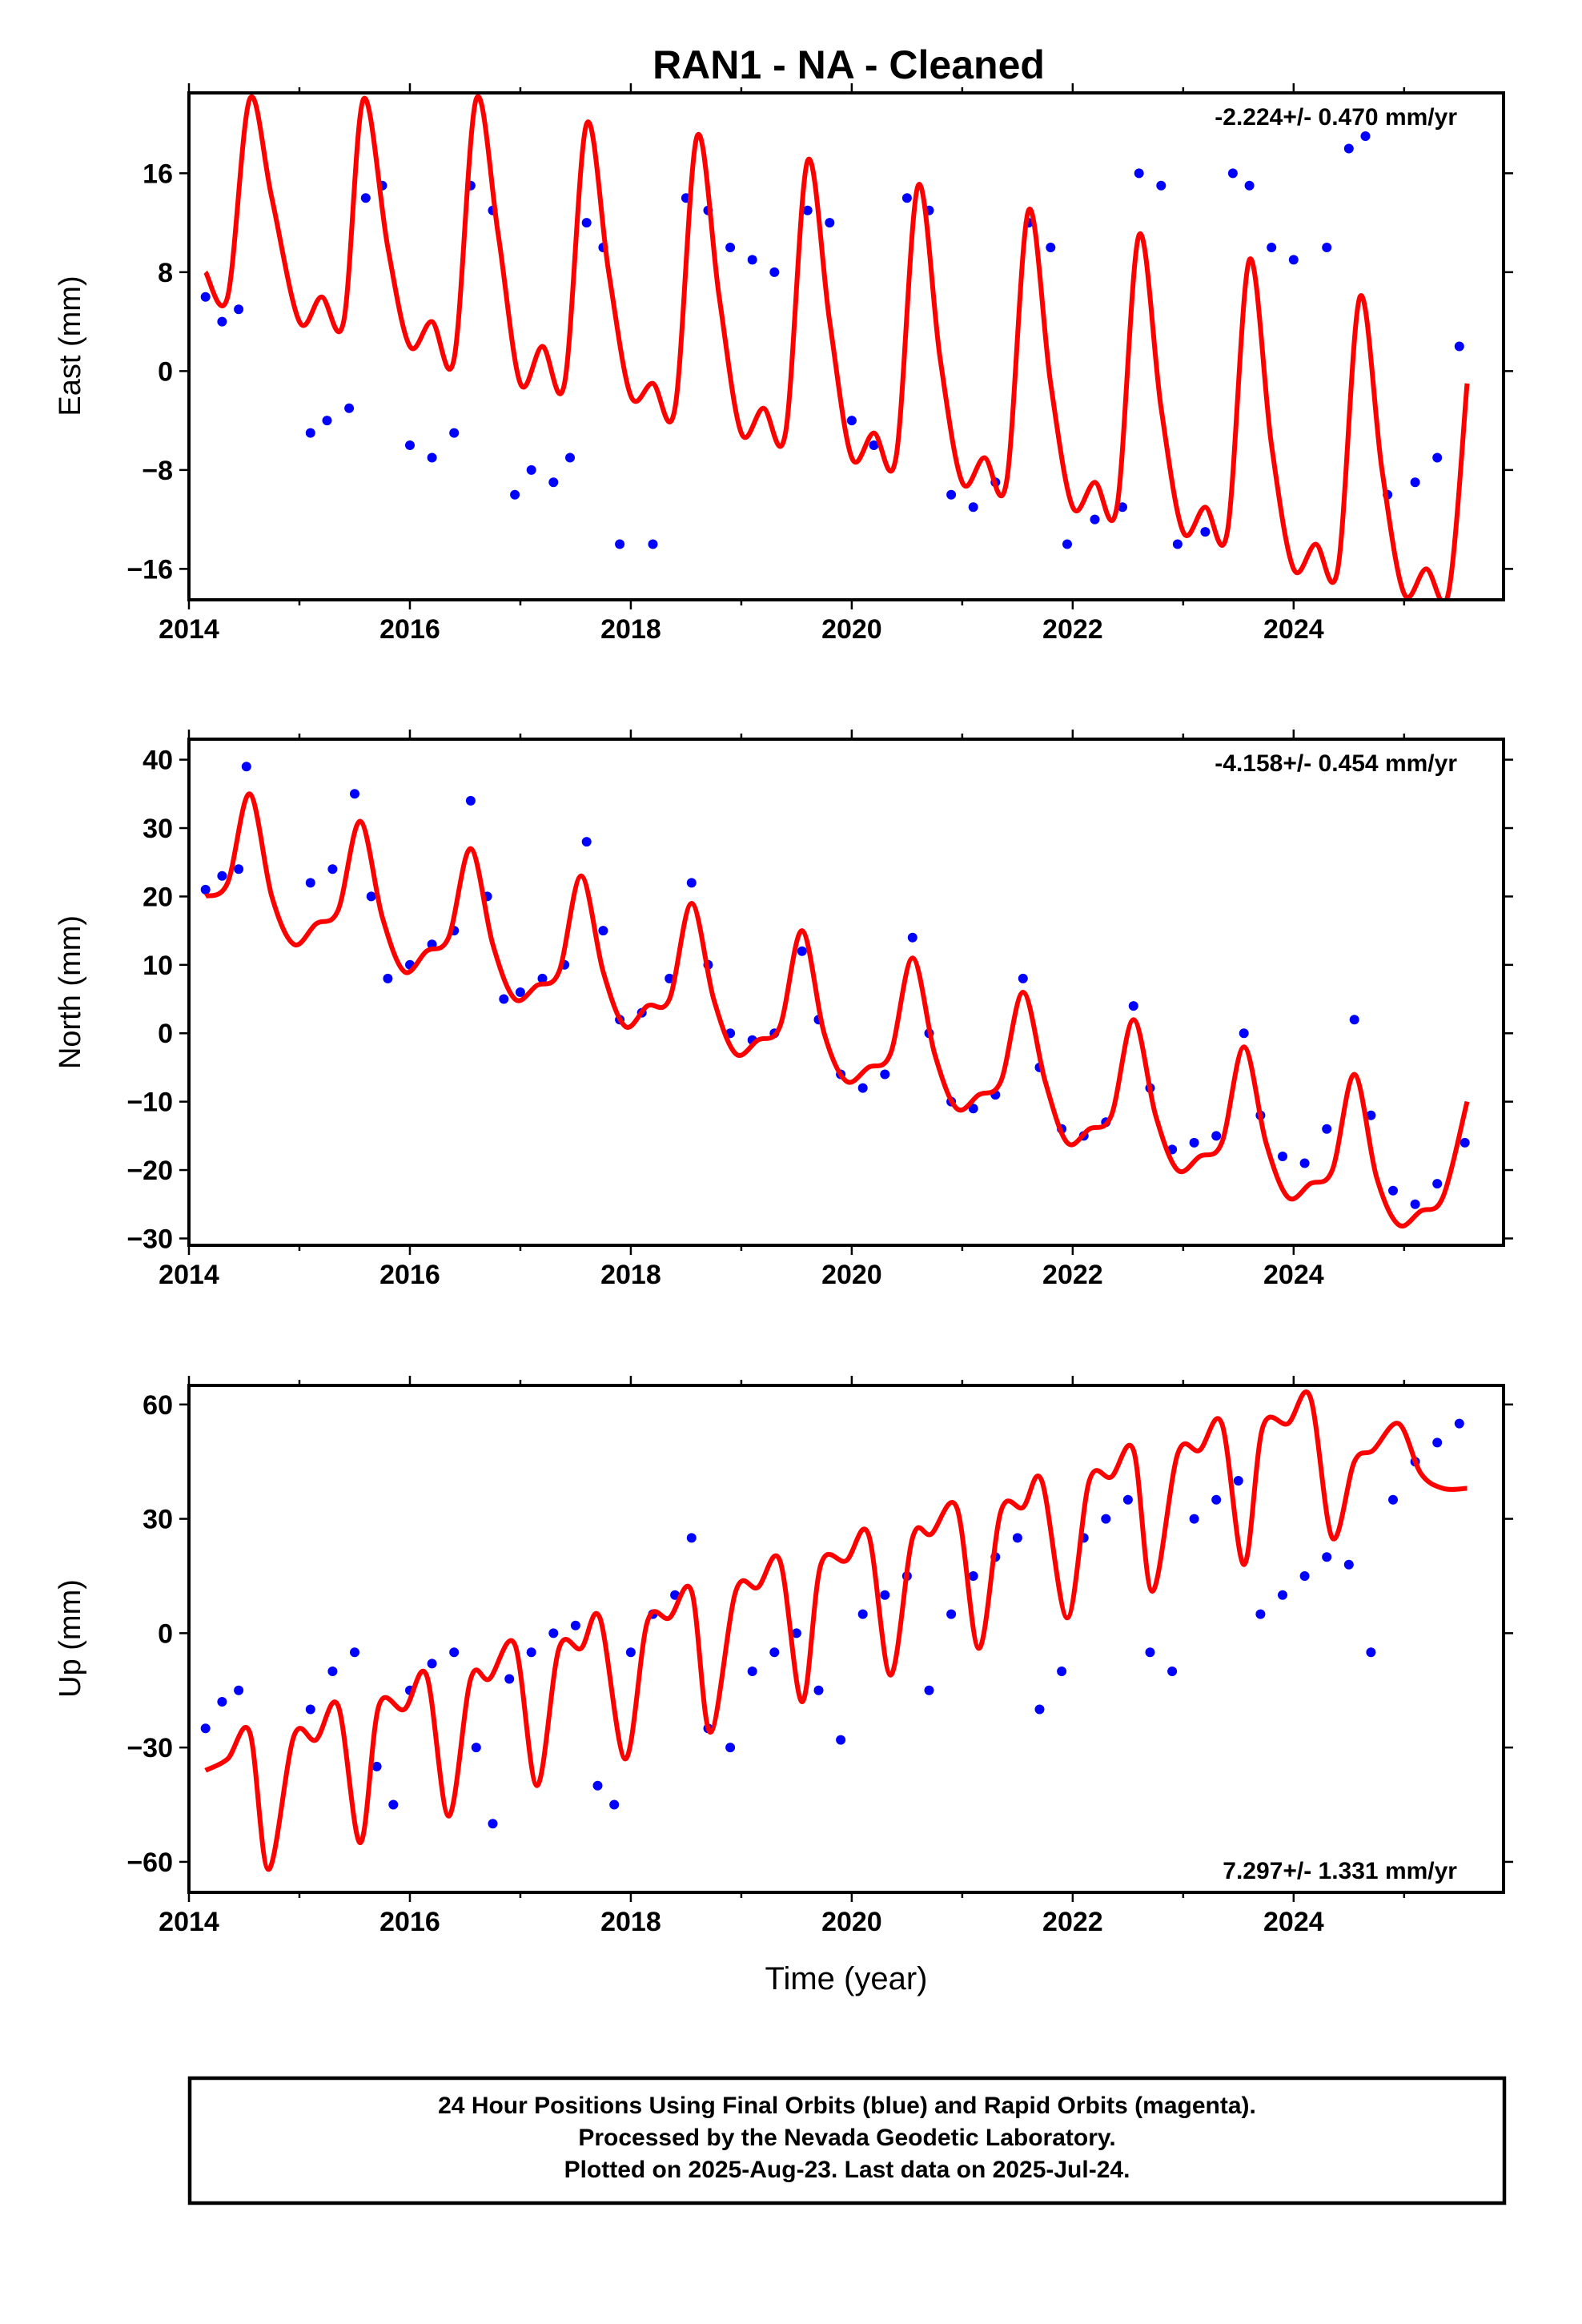 Image resolution: width=1582 pixels, height=2324 pixels. What do you see at coordinates (1294, 629) in the screenshot?
I see `east-x-tick-label: 2024` at bounding box center [1294, 629].